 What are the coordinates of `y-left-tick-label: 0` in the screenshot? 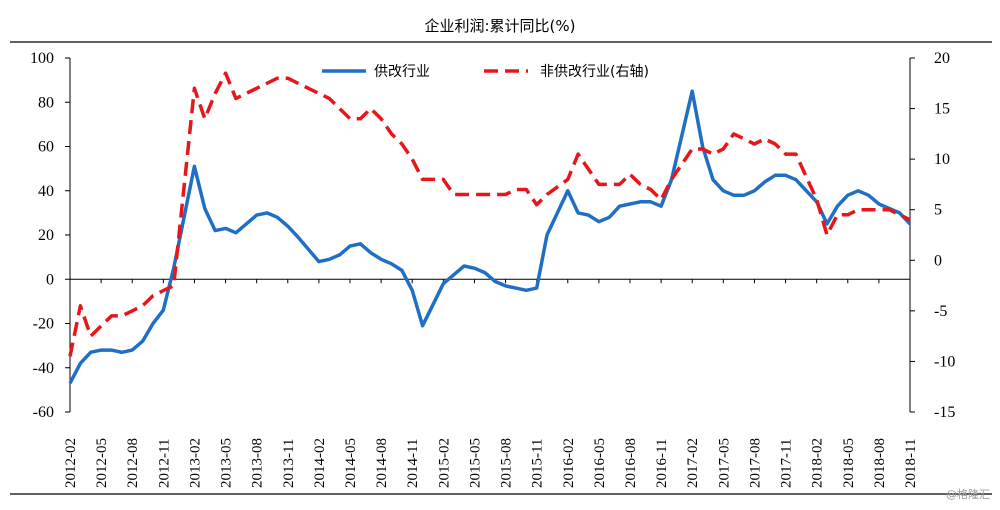 It's located at (50, 279).